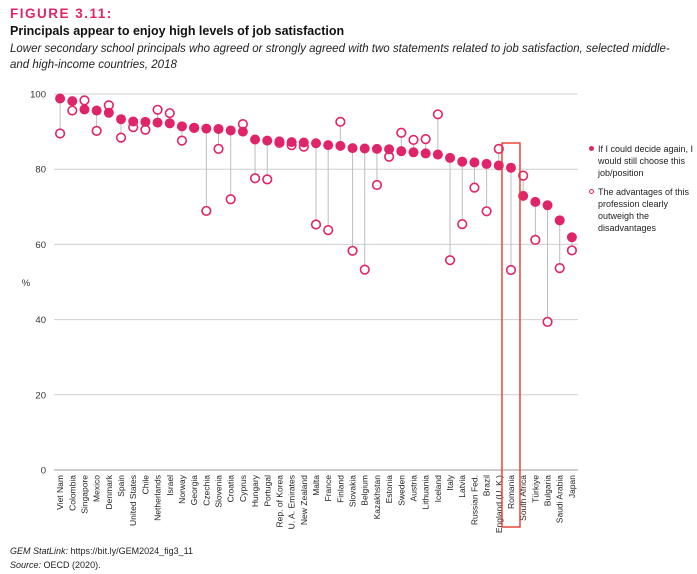 The width and height of the screenshot is (697, 574). I want to click on statlink-url: https://bit.ly/GEM2024_fig3_11, so click(131, 551).